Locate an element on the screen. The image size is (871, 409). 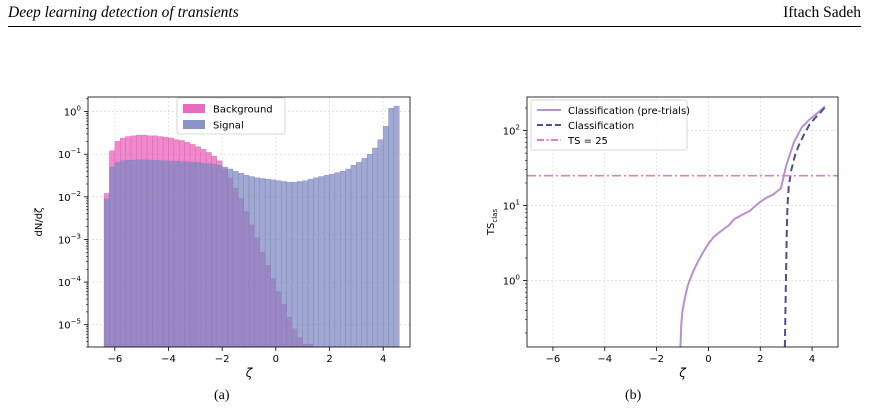
series-line-classification-pre-trials is located at coordinates (752, 226).